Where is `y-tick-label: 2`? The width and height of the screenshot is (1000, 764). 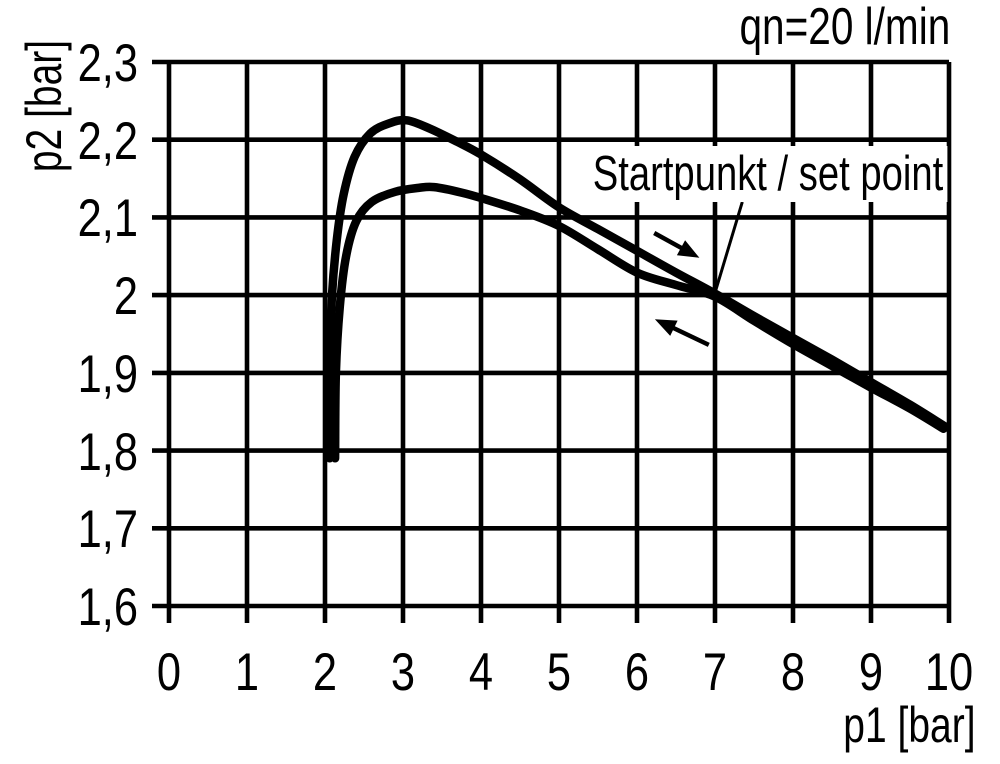
y-tick-label: 2 is located at coordinates (125, 297).